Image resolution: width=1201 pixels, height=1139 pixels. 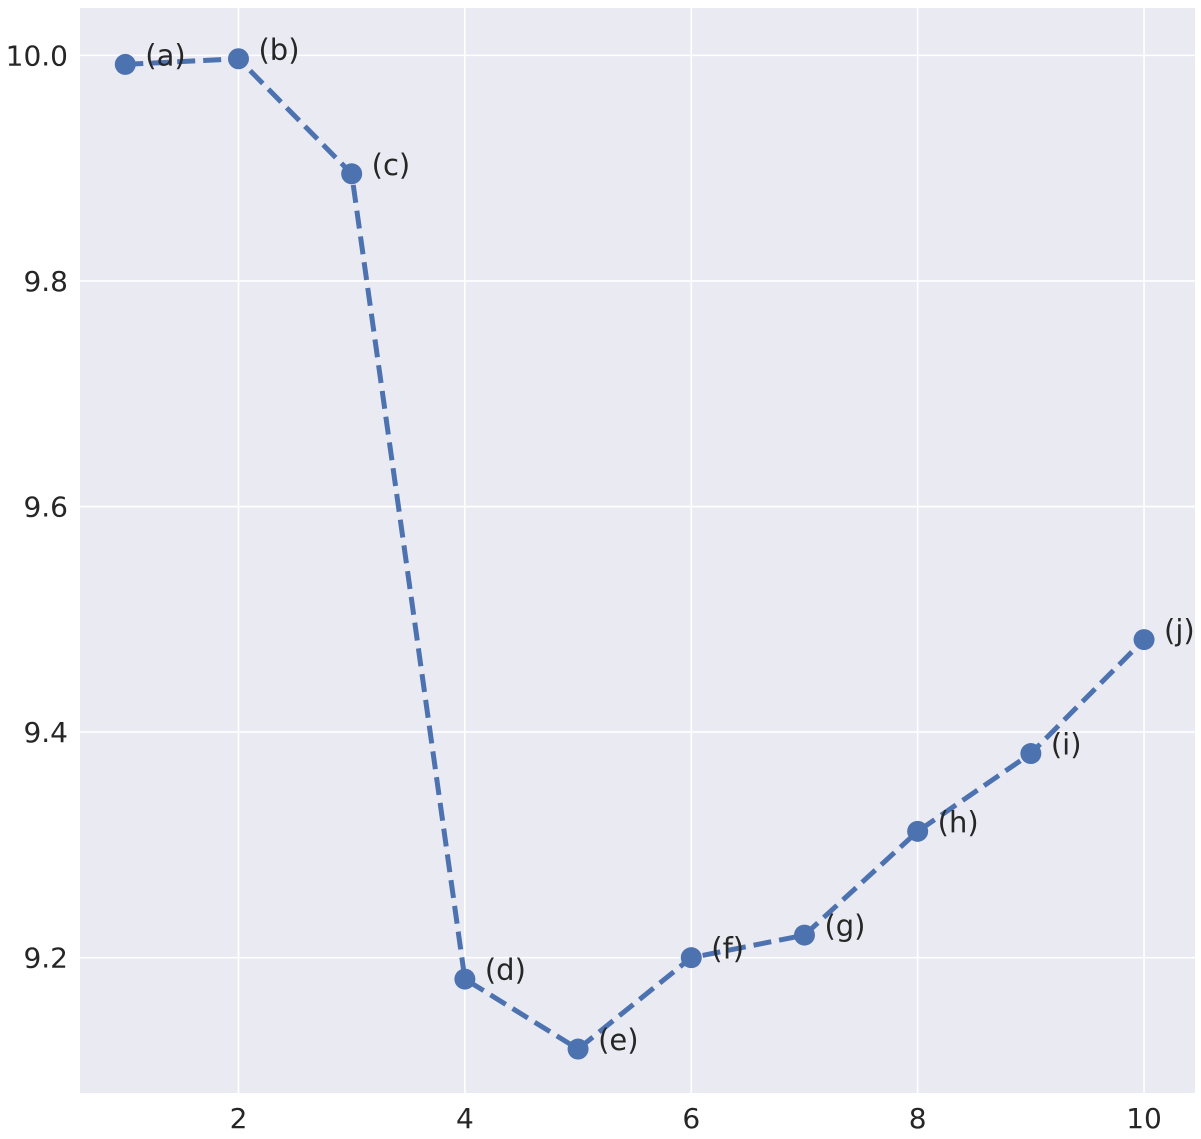 I want to click on x-tick-label: 2, so click(x=239, y=1118).